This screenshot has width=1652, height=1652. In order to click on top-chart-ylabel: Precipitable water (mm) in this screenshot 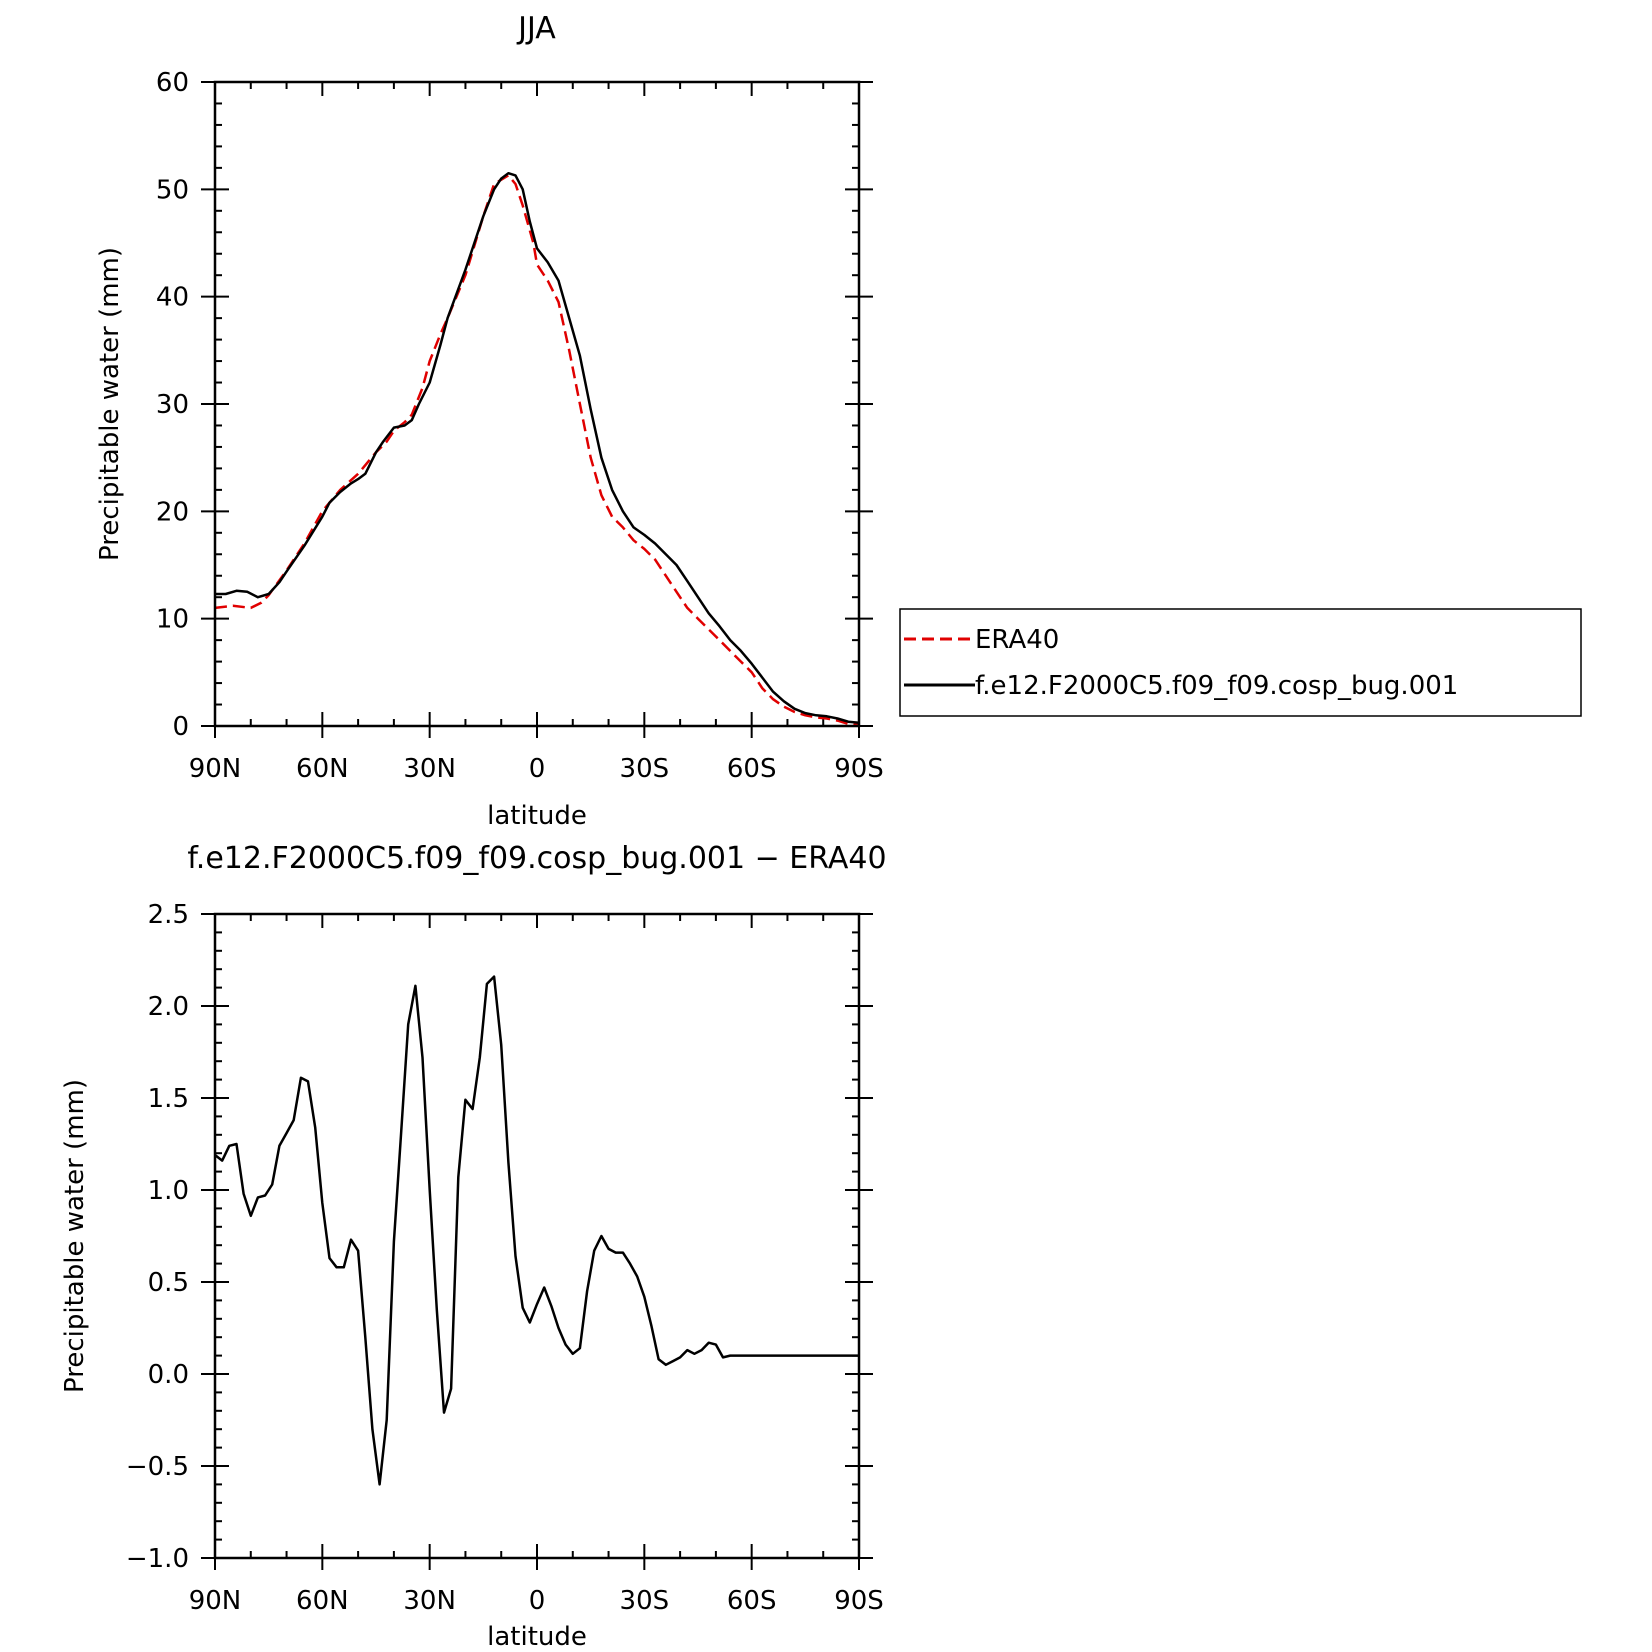, I will do `click(110, 404)`.